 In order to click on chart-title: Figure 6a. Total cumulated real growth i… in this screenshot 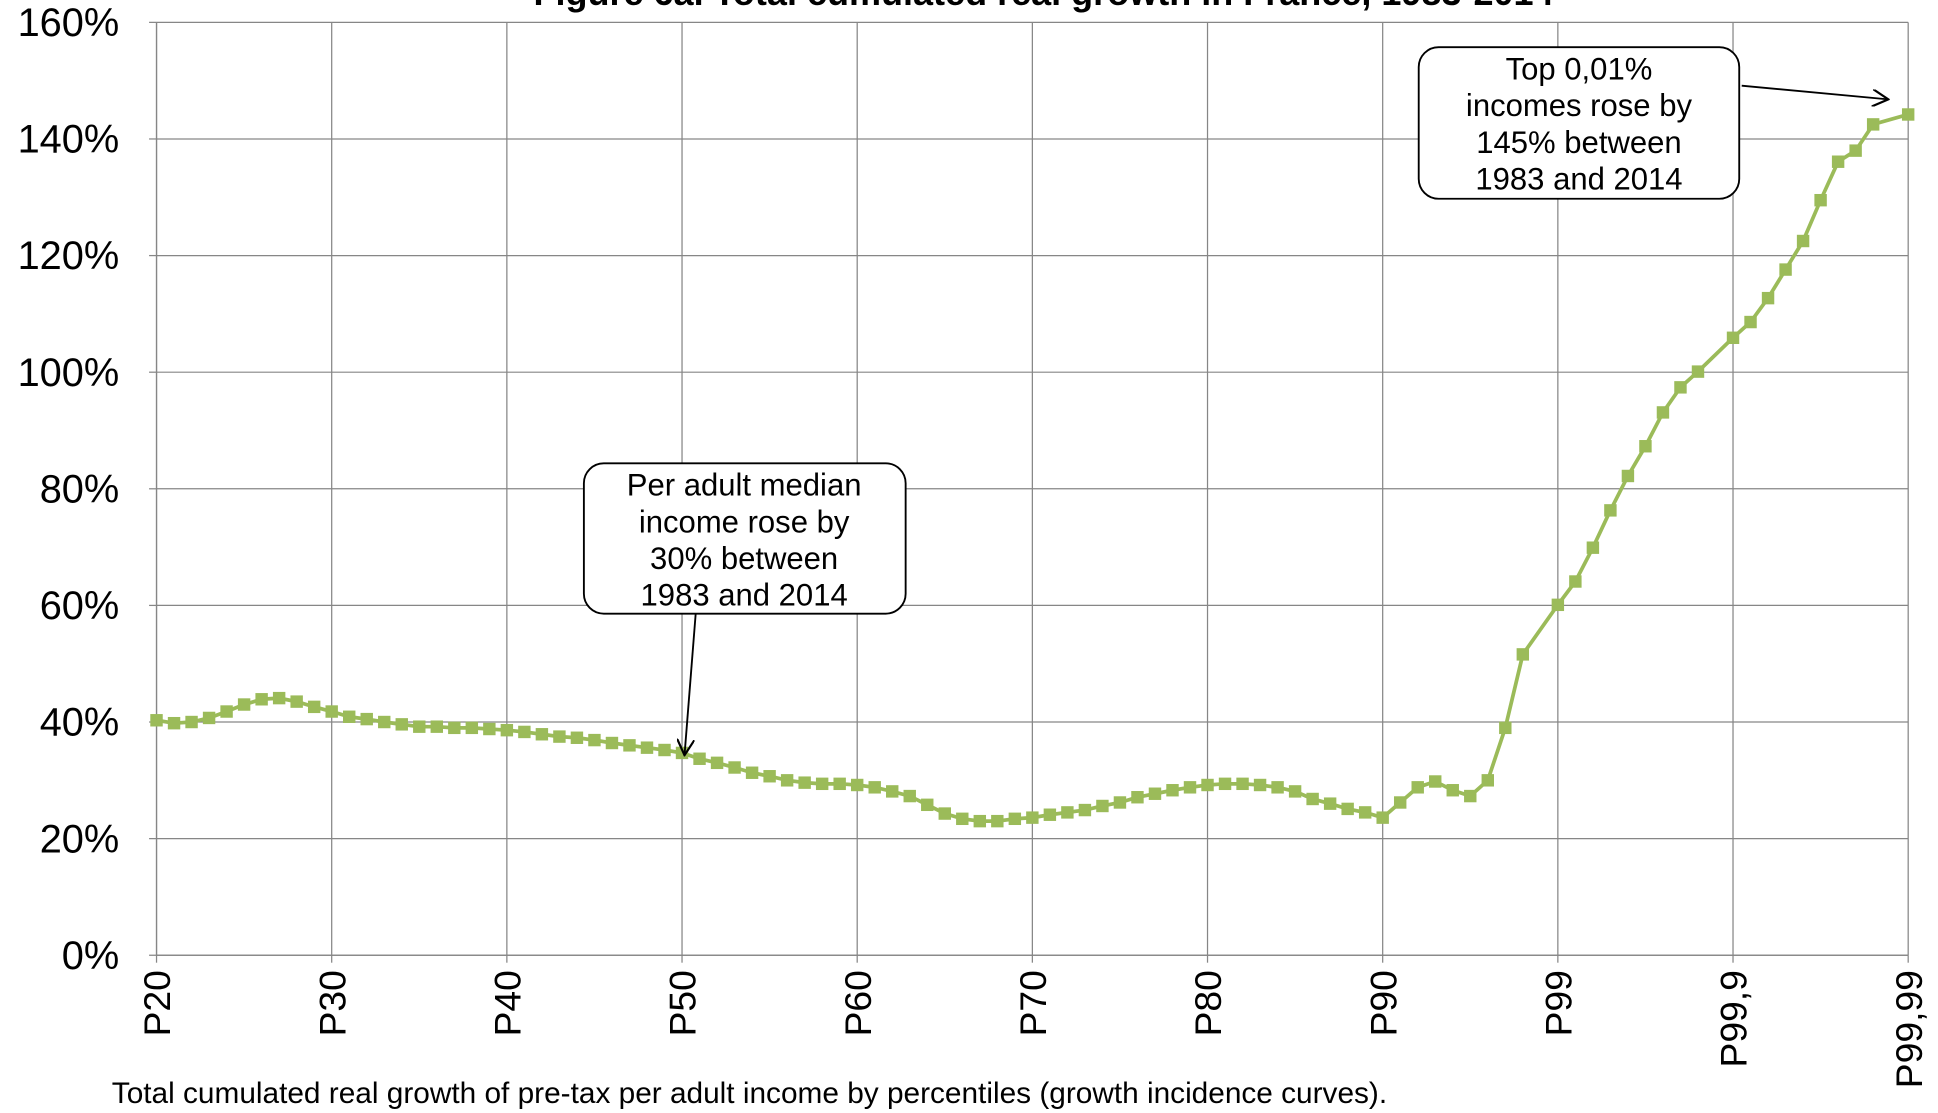, I will do `click(1043, 6)`.